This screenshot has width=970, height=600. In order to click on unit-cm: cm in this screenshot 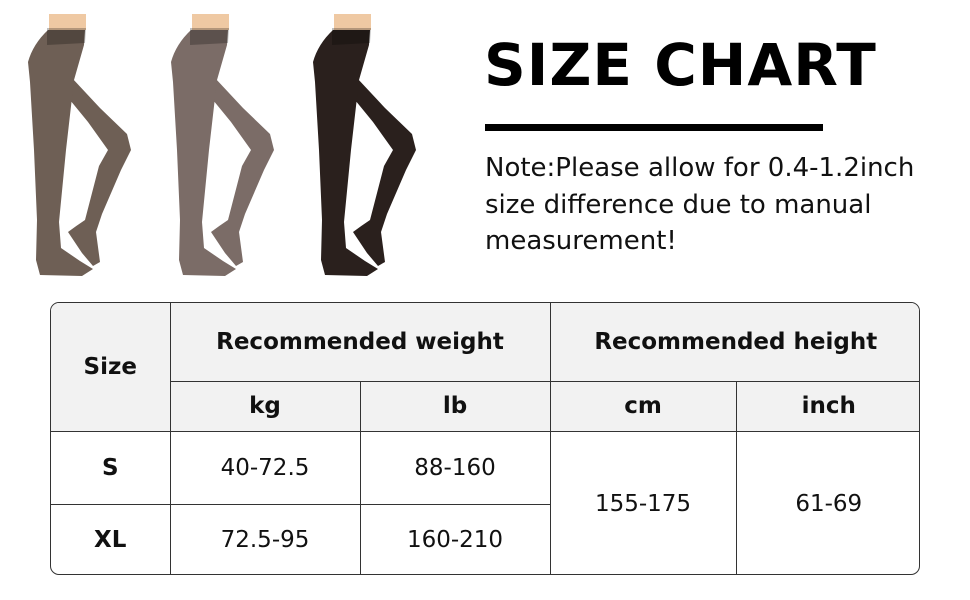, I will do `click(643, 406)`.